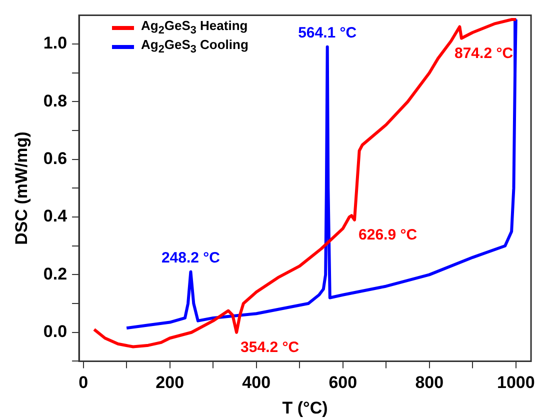 Image resolution: width=540 pixels, height=419 pixels. What do you see at coordinates (343, 382) in the screenshot?
I see `x-tick-label: 600` at bounding box center [343, 382].